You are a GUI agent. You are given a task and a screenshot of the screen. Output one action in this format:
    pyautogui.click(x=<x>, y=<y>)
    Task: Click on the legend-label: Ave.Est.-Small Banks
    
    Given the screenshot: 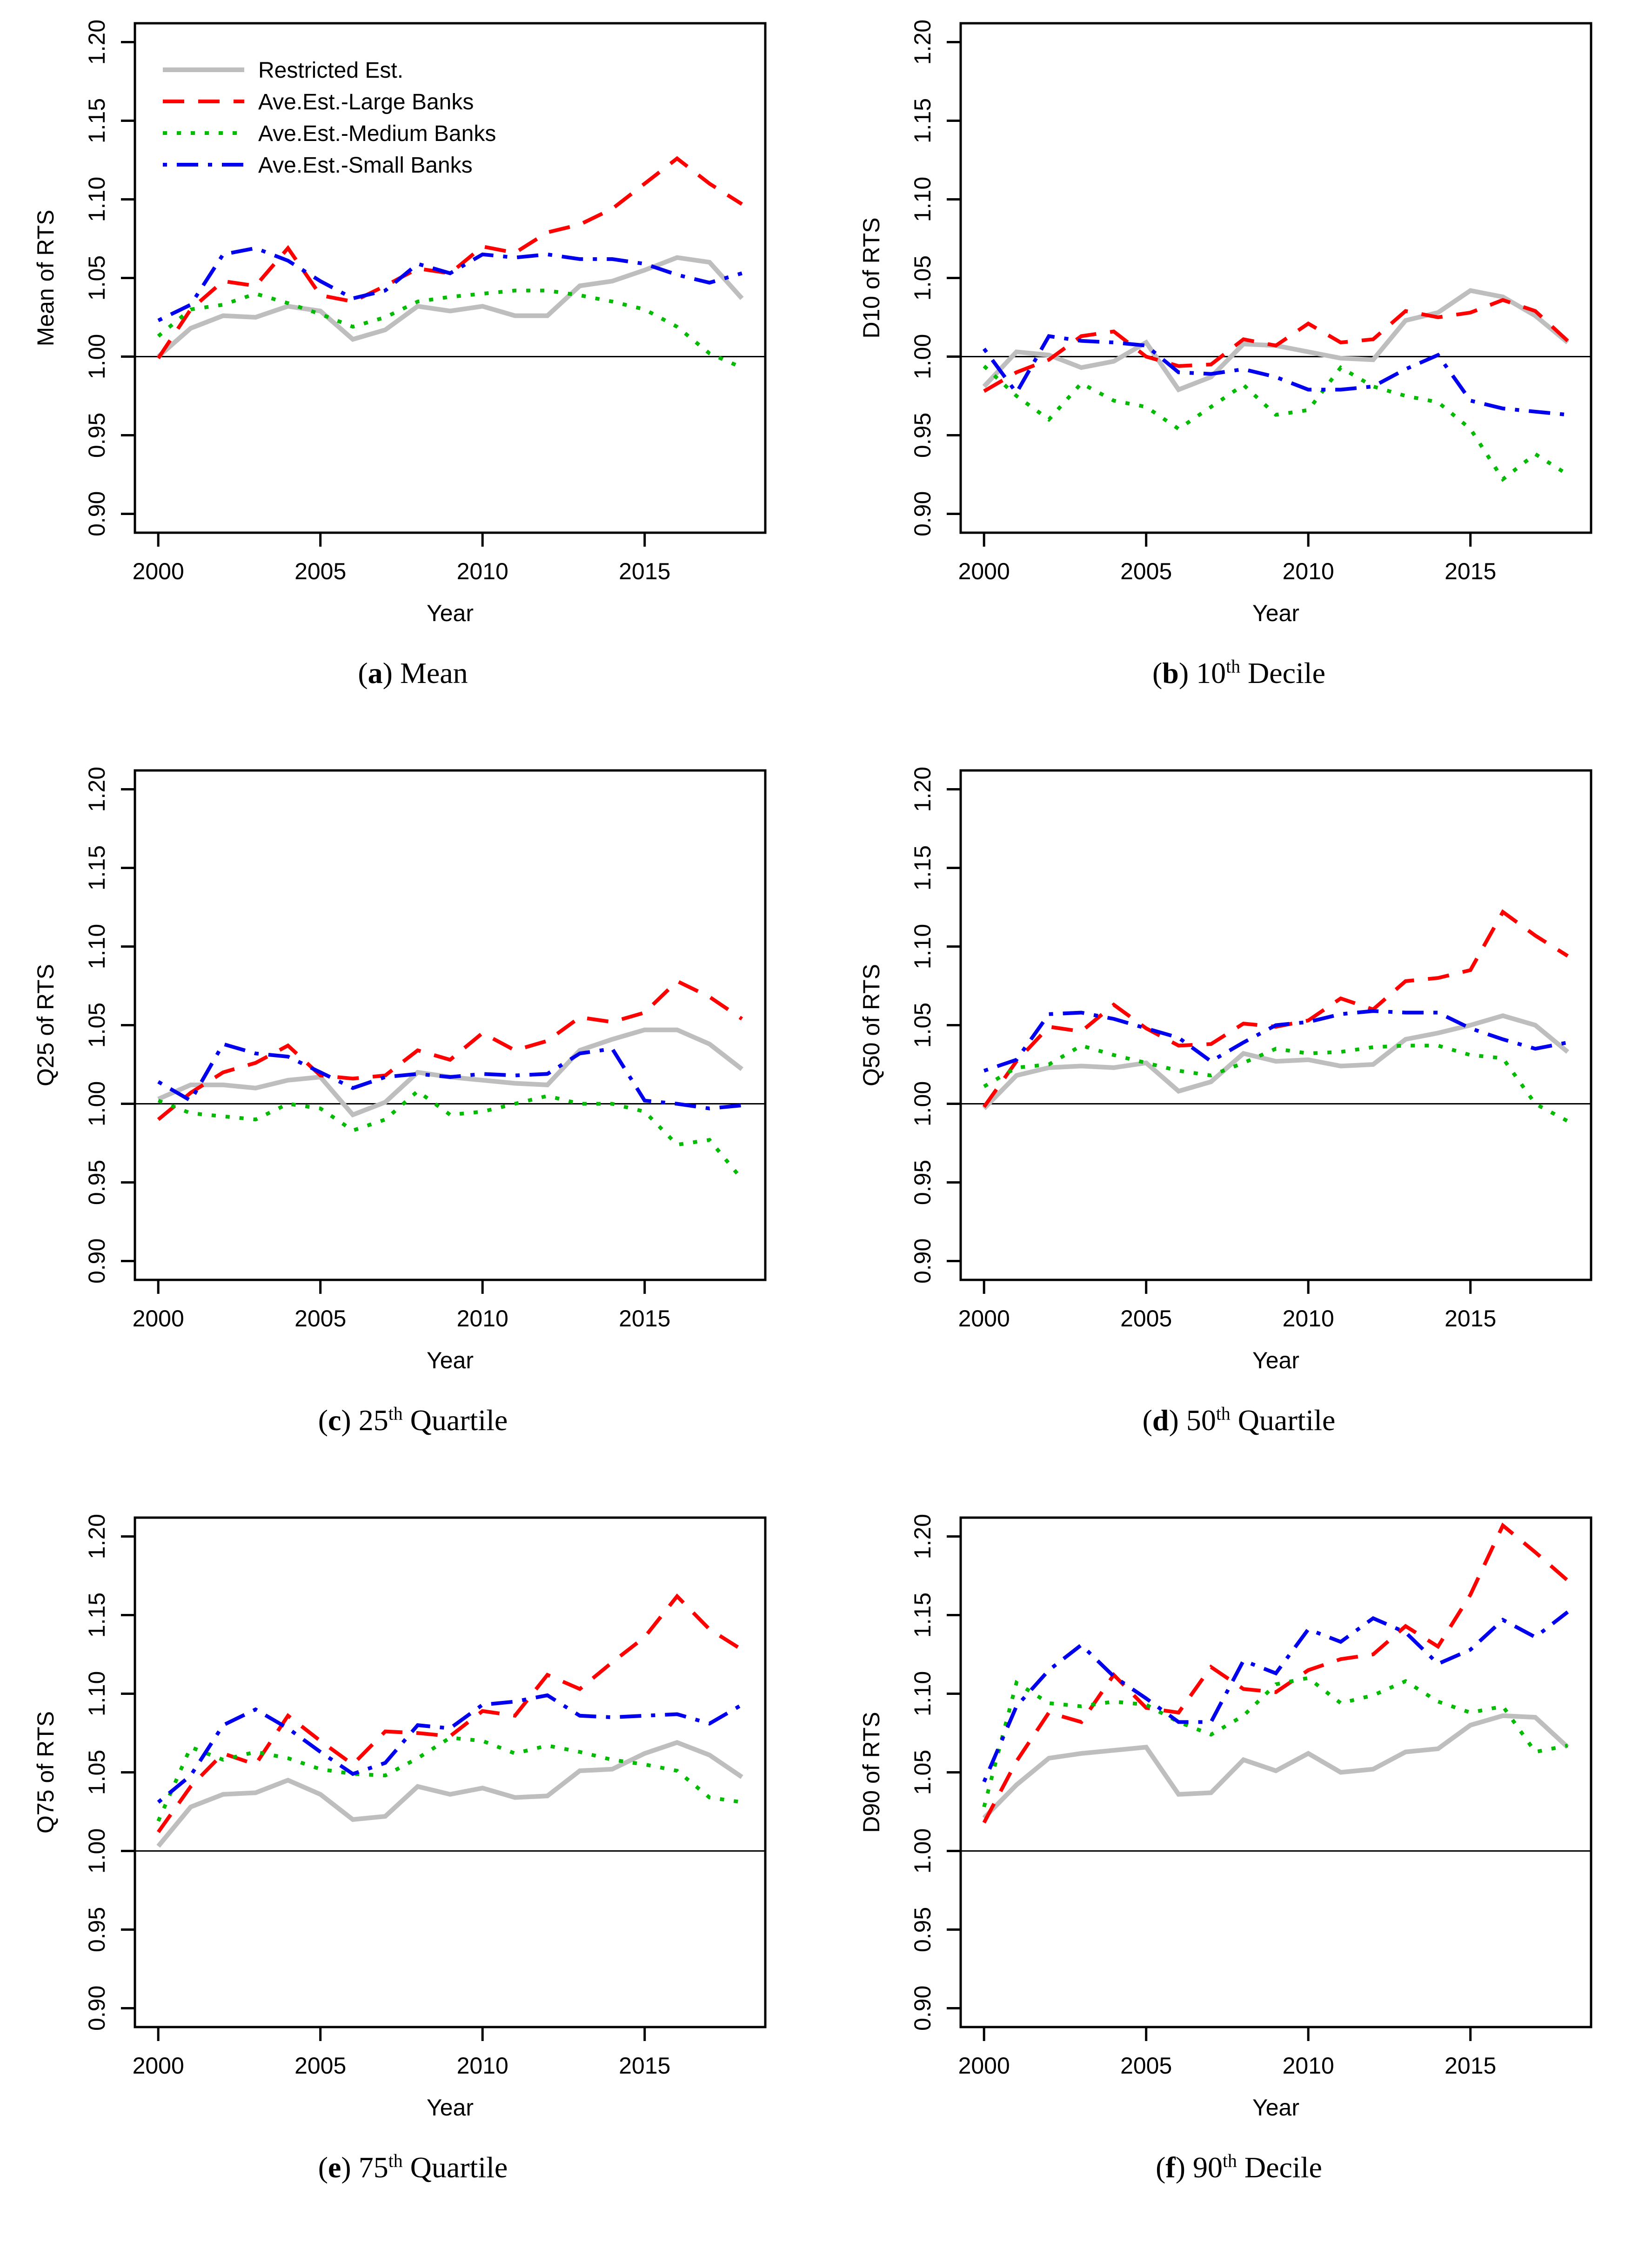 What is the action you would take?
    pyautogui.click(x=365, y=165)
    